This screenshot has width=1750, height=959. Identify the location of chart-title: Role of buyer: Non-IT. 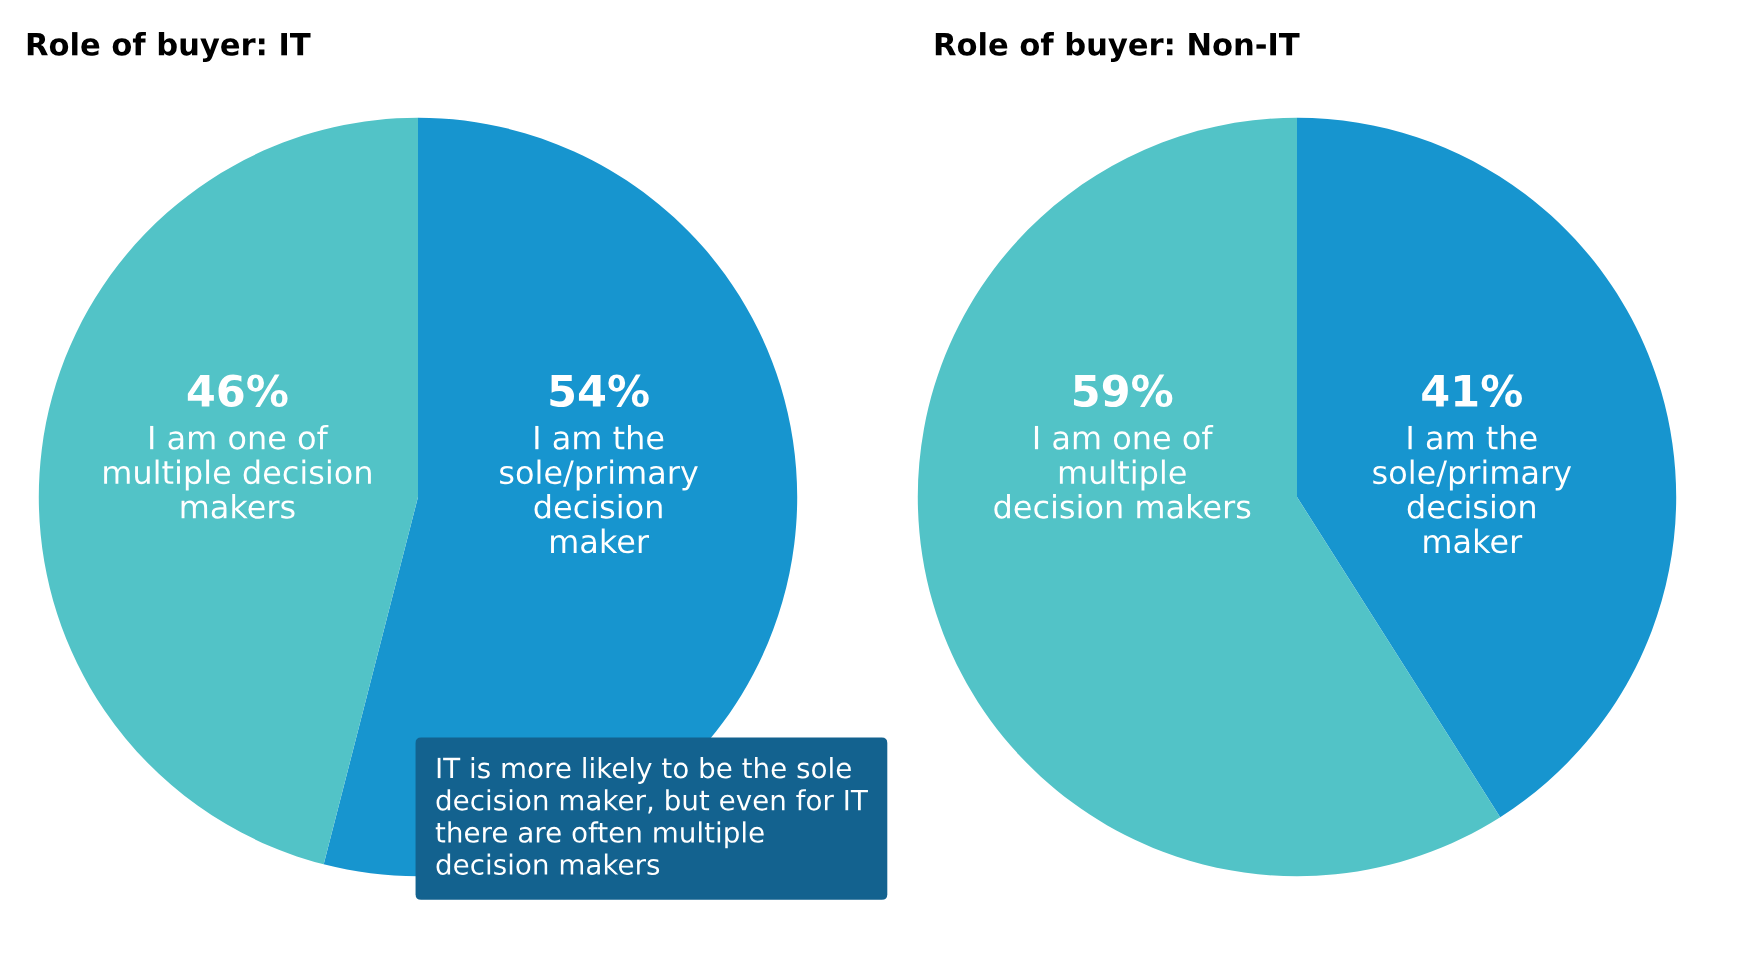
(1117, 47).